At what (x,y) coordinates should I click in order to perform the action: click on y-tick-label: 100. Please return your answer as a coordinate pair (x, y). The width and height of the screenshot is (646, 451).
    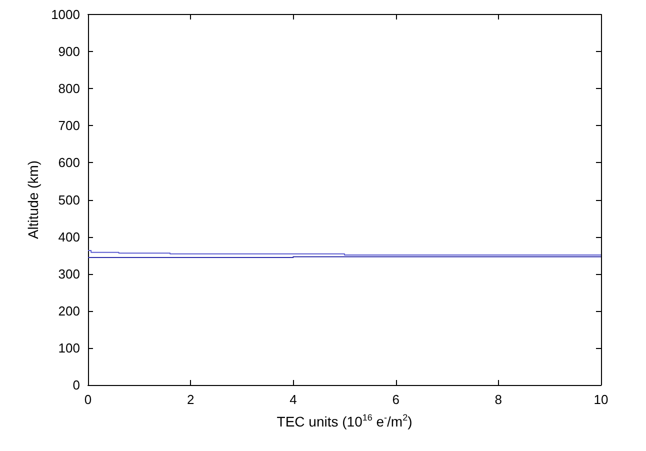
    Looking at the image, I should click on (69, 348).